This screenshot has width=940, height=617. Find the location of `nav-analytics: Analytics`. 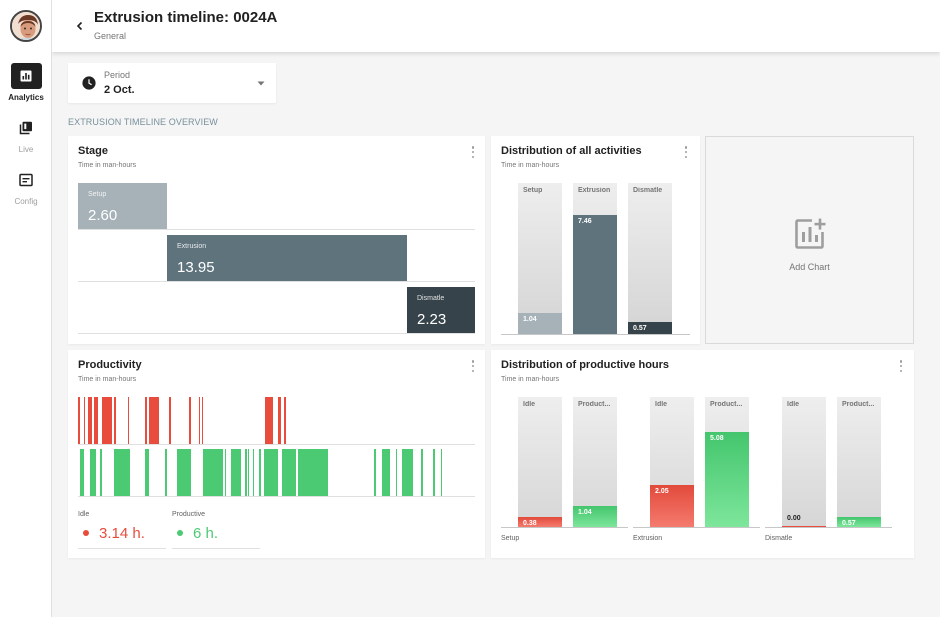

nav-analytics: Analytics is located at coordinates (26, 82).